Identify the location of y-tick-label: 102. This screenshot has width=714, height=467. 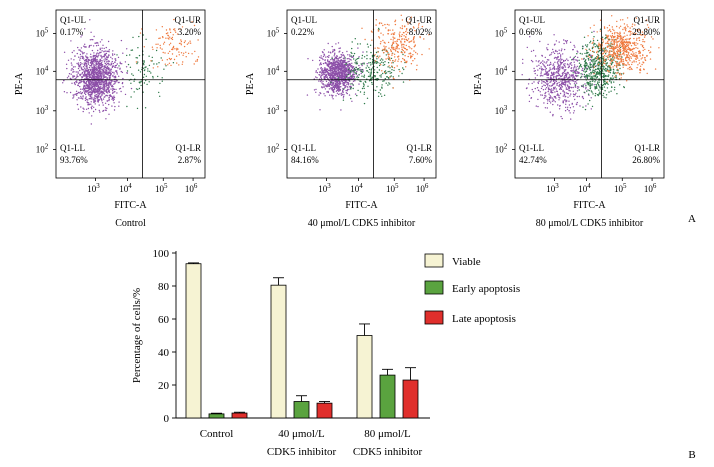
(501, 148).